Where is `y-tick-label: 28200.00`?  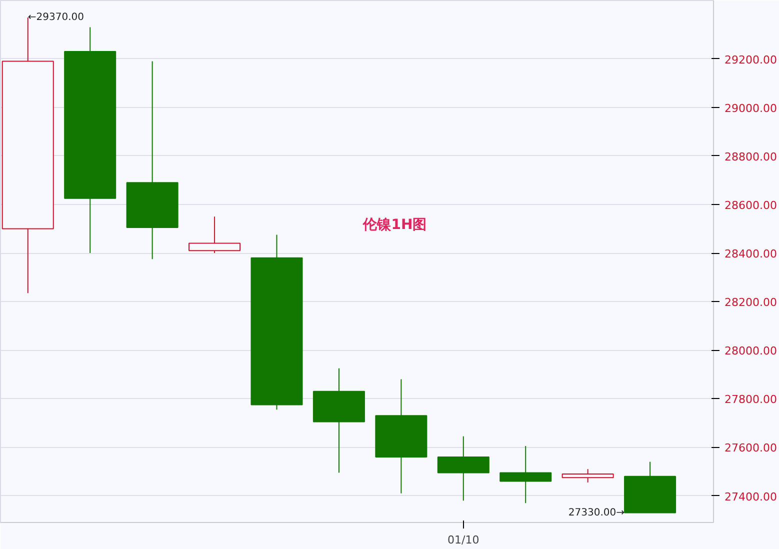
y-tick-label: 28200.00 is located at coordinates (750, 303).